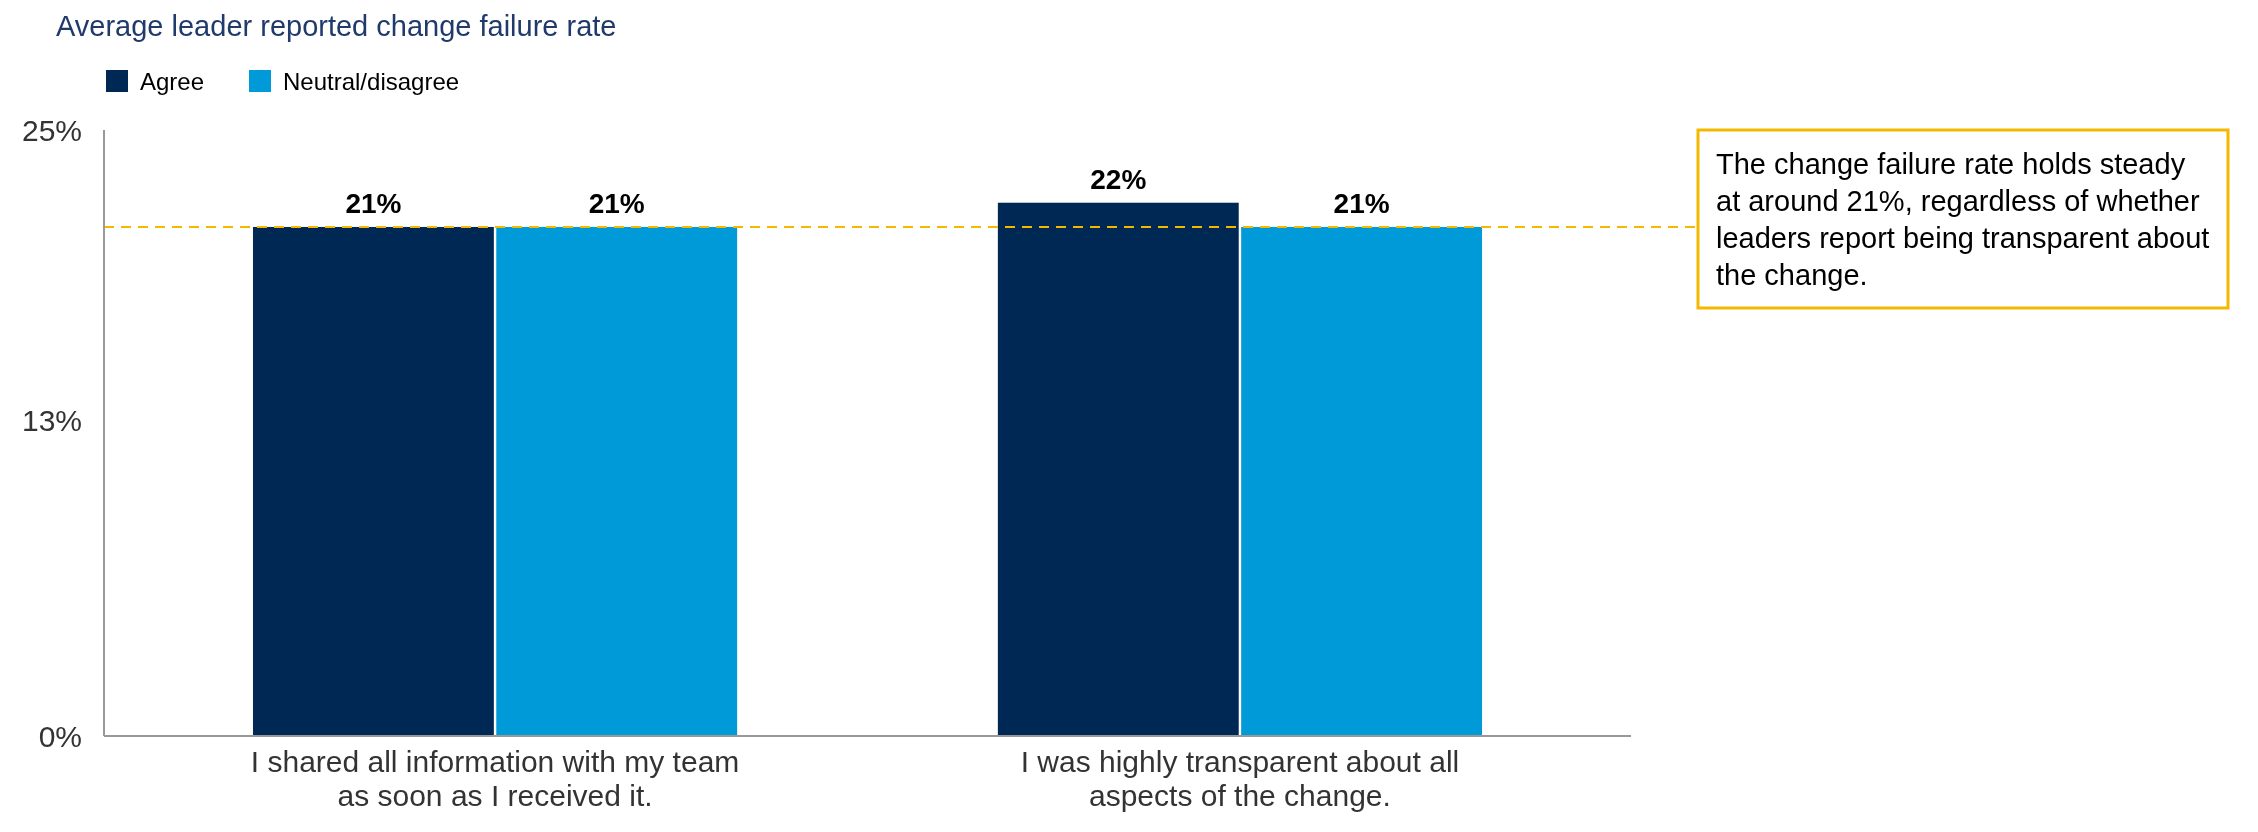 This screenshot has width=2258, height=832. Describe the element at coordinates (172, 81) in the screenshot. I see `legend-label: Agree` at that location.